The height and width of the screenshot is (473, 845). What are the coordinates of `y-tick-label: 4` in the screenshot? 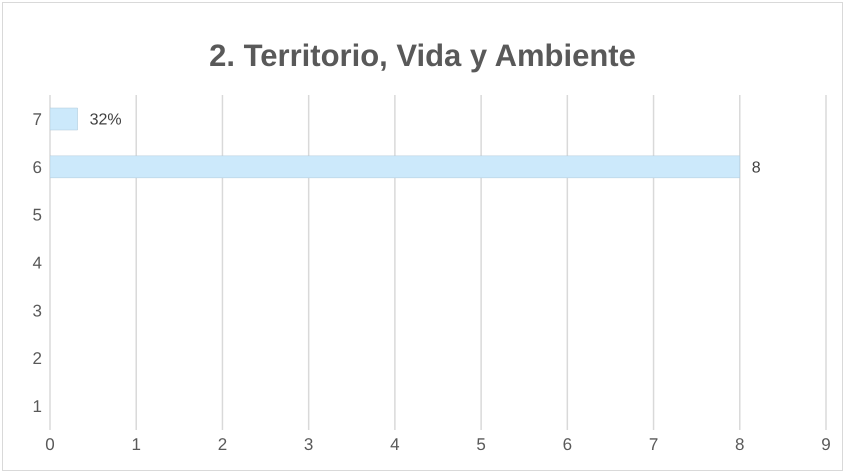 It's located at (37, 263).